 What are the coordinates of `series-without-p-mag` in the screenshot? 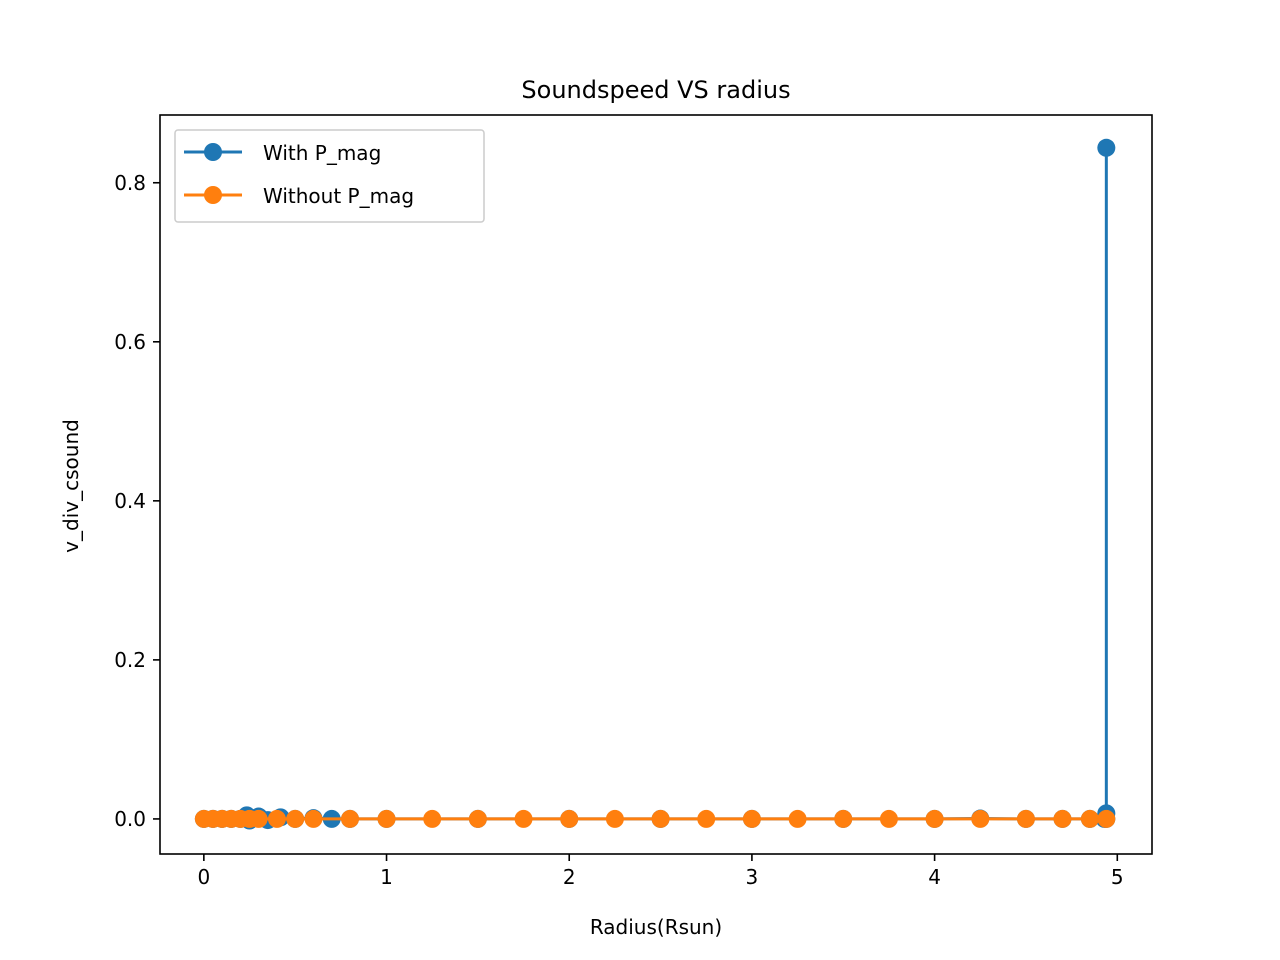 It's located at (655, 818).